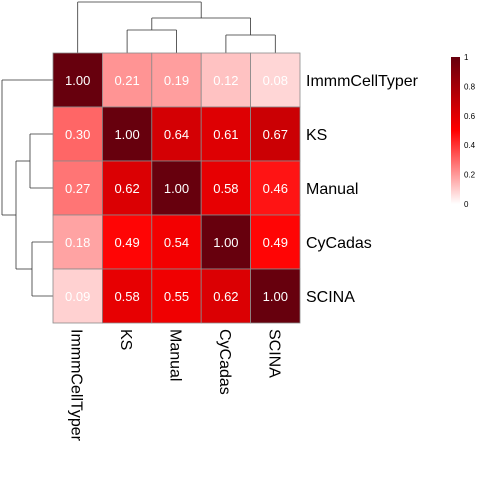 The width and height of the screenshot is (480, 480). What do you see at coordinates (470, 145) in the screenshot?
I see `legend-tick-label: 0.4` at bounding box center [470, 145].